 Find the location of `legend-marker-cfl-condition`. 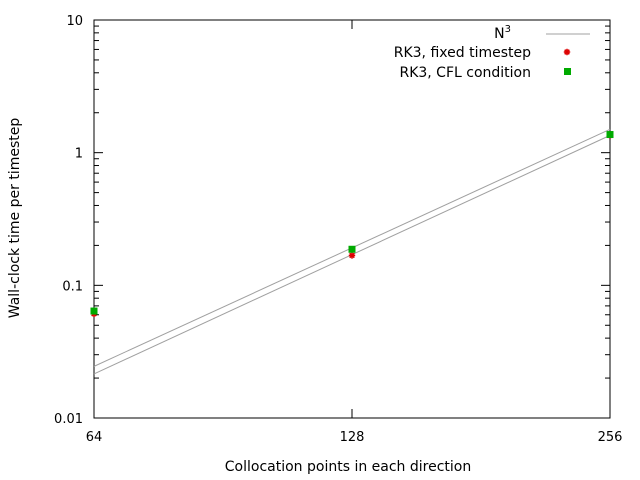

legend-marker-cfl-condition is located at coordinates (567, 71).